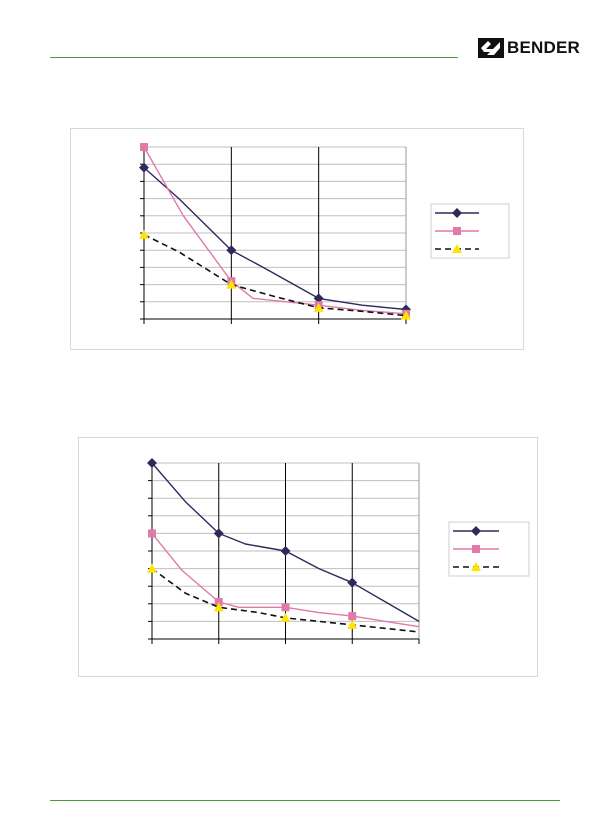  I want to click on chart-1-legend-series-2-marker, so click(457, 231).